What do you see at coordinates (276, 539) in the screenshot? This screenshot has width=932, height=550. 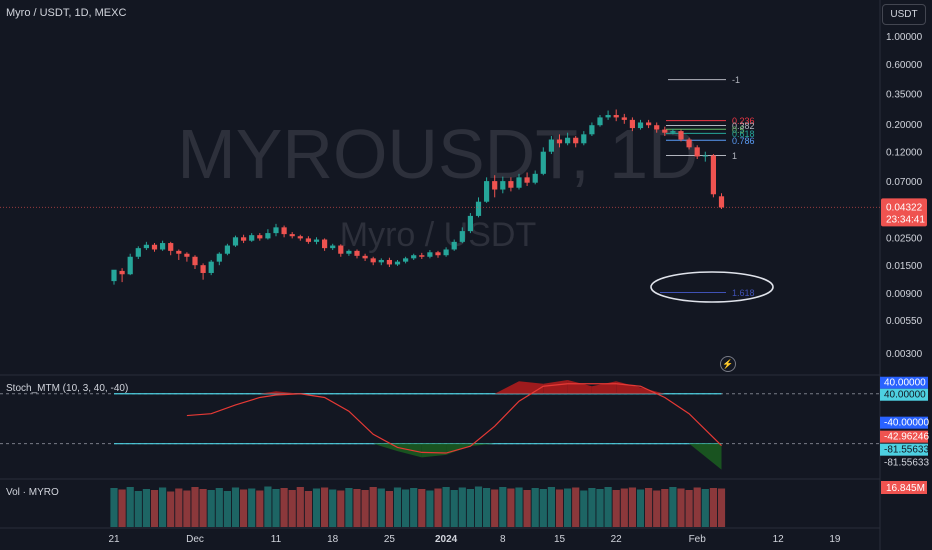 I see `time-tick: 11` at bounding box center [276, 539].